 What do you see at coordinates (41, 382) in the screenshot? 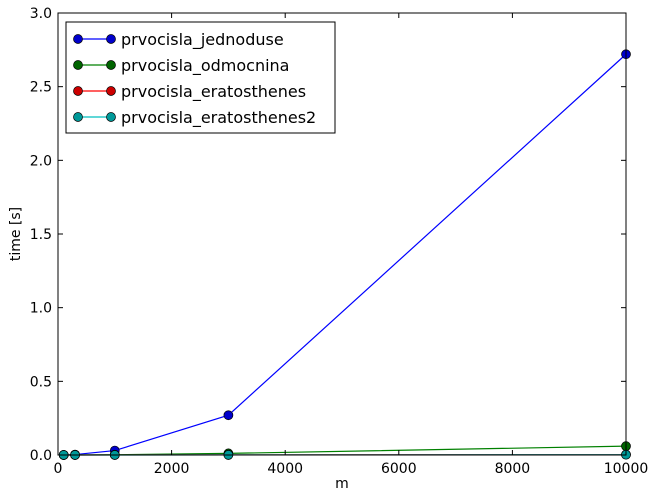
I see `y-tick-label: 0.5` at bounding box center [41, 382].